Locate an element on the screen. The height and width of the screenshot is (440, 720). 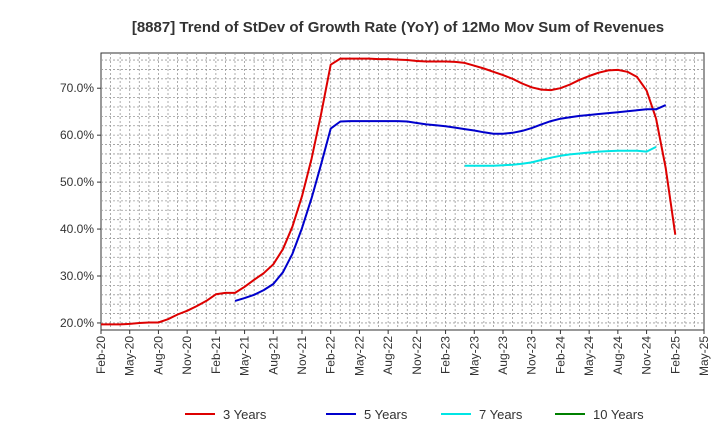
x-tick-label: May-25 is located at coordinates (704, 356).